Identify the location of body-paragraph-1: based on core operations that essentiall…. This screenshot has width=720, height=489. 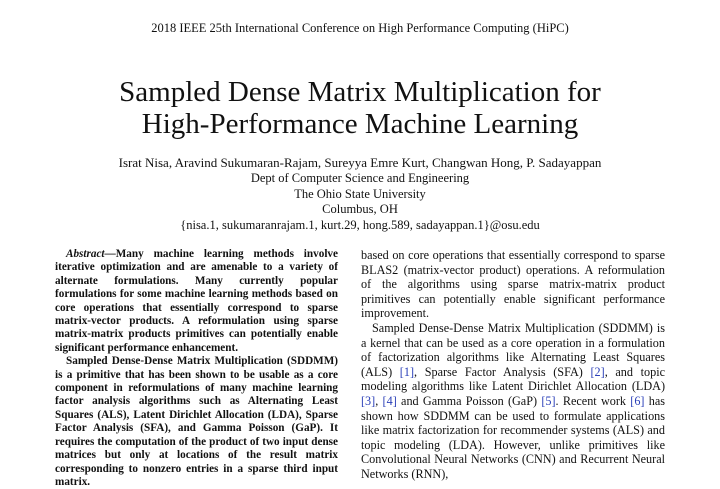
(513, 284).